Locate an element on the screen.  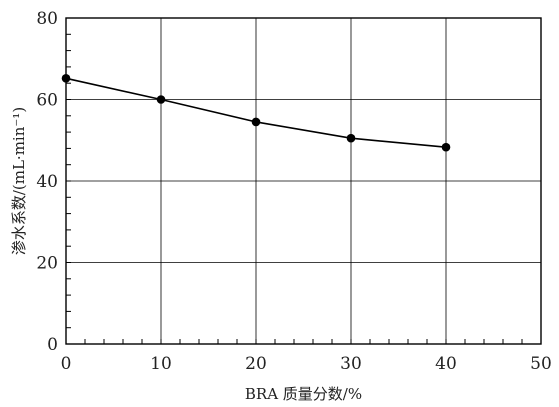
x-axis-label: BRA 质量分数/% is located at coordinates (303, 394).